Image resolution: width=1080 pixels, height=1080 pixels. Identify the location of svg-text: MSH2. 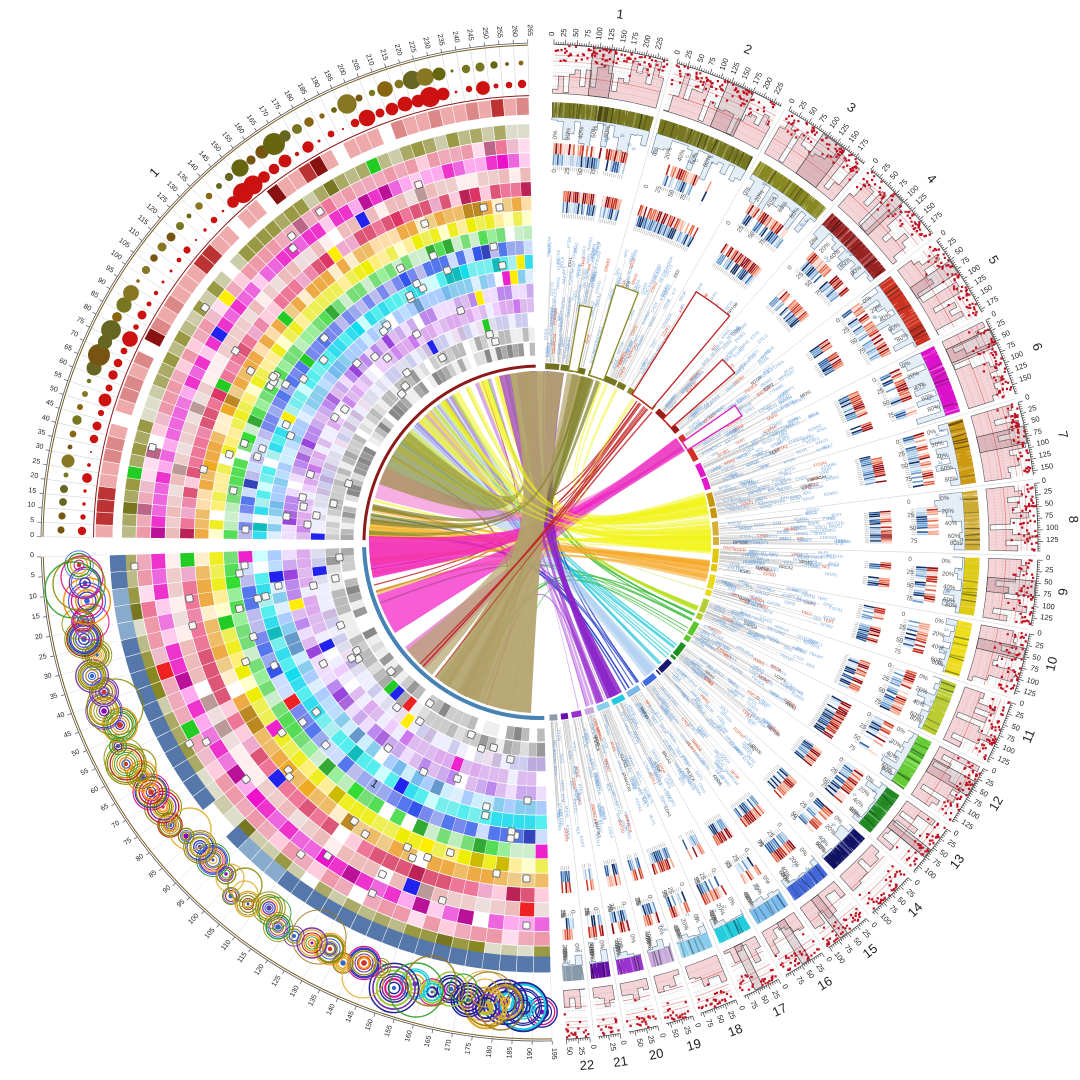
(727, 583).